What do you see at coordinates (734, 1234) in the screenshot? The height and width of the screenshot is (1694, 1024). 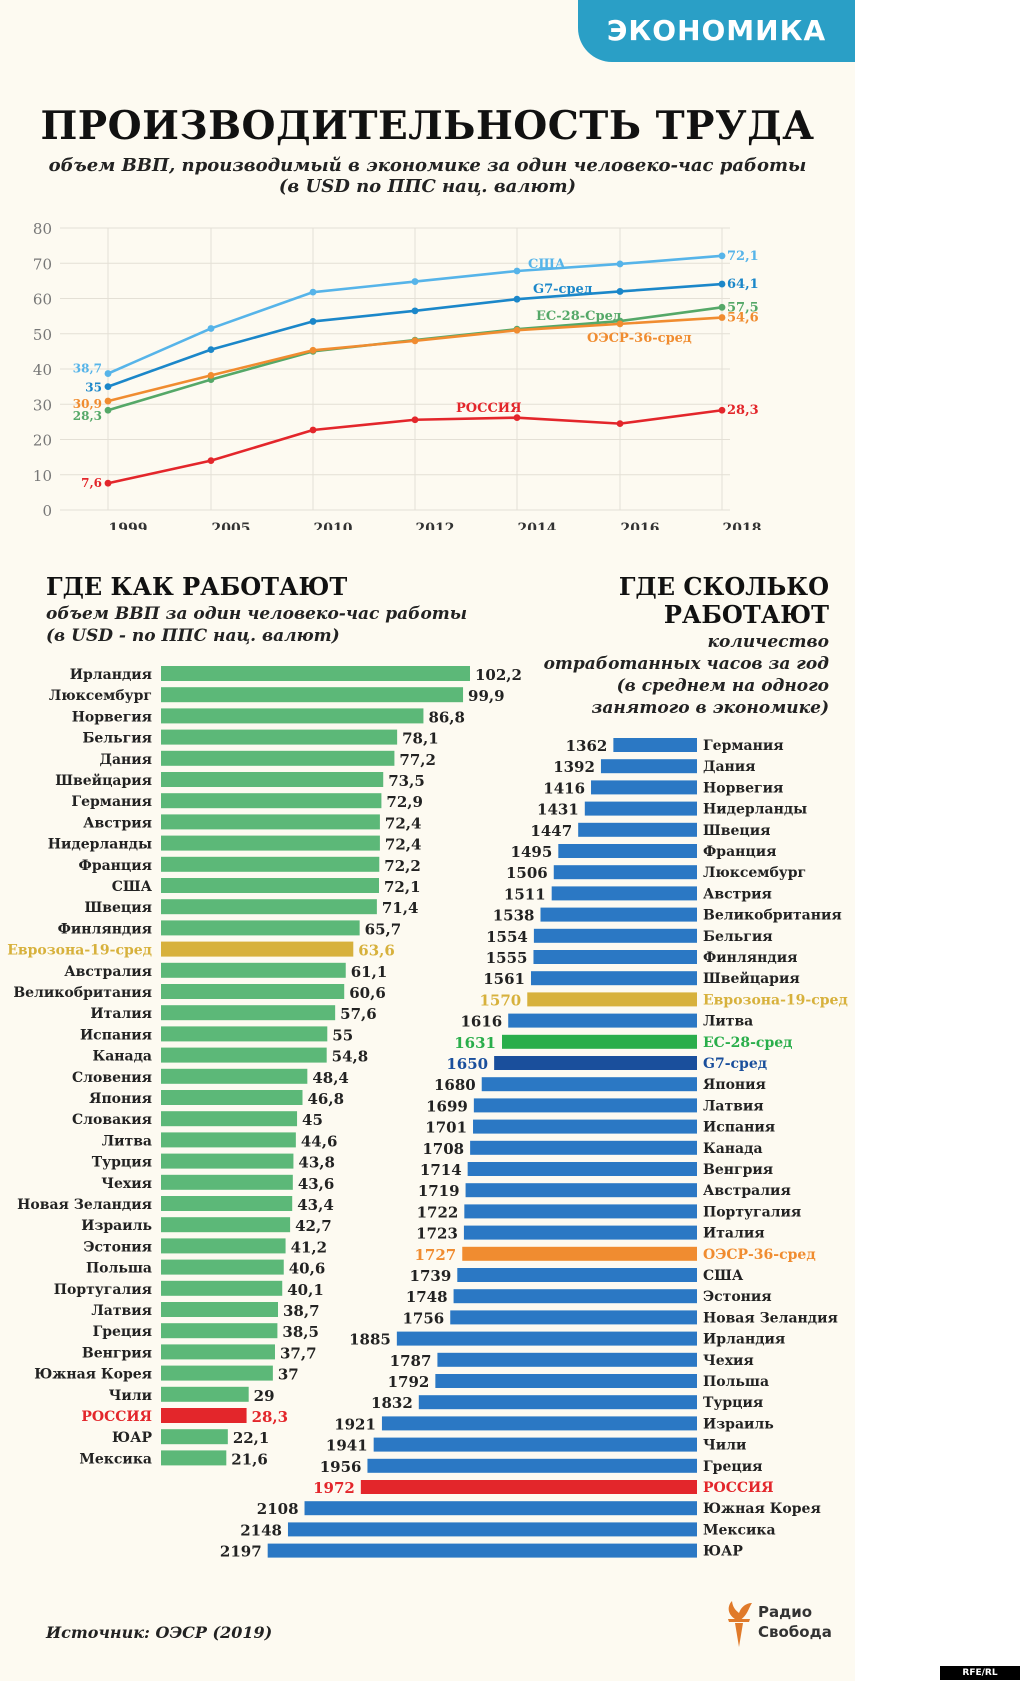 I see `right-bar-category: Италия` at bounding box center [734, 1234].